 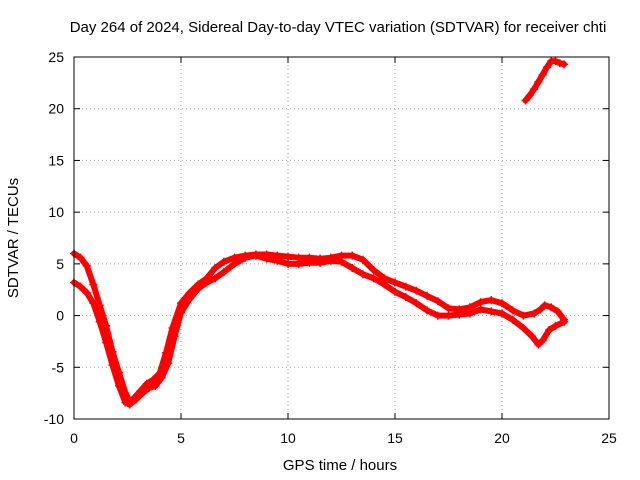 What do you see at coordinates (609, 438) in the screenshot?
I see `x-tick-label: 25` at bounding box center [609, 438].